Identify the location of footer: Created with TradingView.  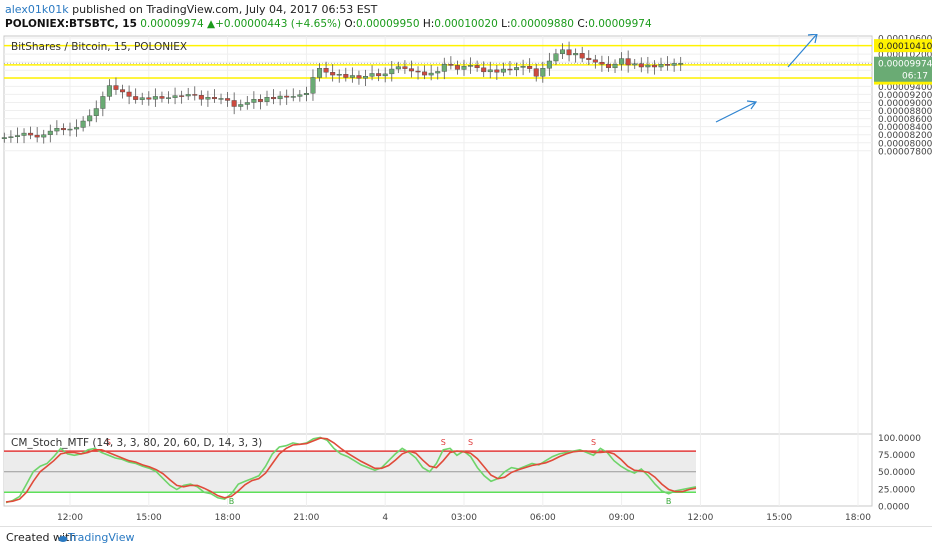
(466, 538).